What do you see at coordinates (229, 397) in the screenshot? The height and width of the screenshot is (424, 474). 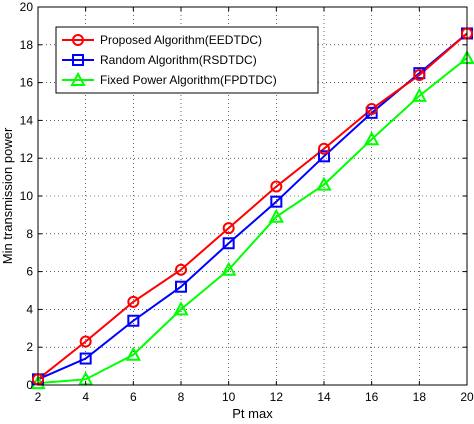 I see `x-tick-label: 10` at bounding box center [229, 397].